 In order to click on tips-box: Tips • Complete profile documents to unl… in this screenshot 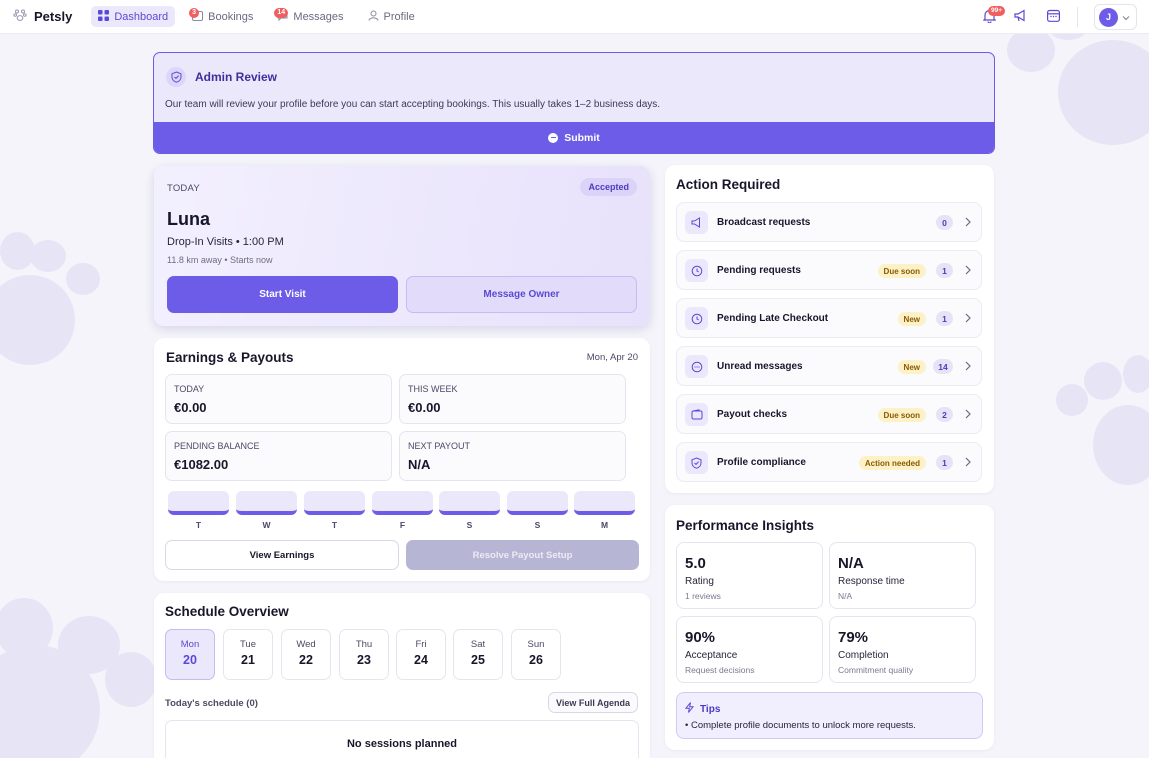, I will do `click(829, 715)`.